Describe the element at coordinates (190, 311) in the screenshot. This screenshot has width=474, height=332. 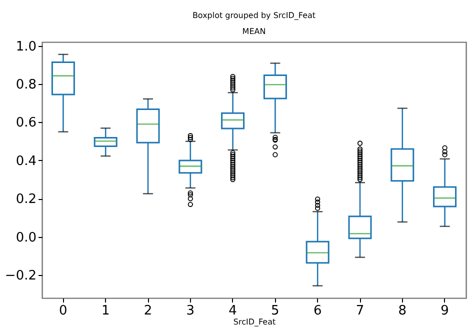
I see `x-tick-label: 3` at that location.